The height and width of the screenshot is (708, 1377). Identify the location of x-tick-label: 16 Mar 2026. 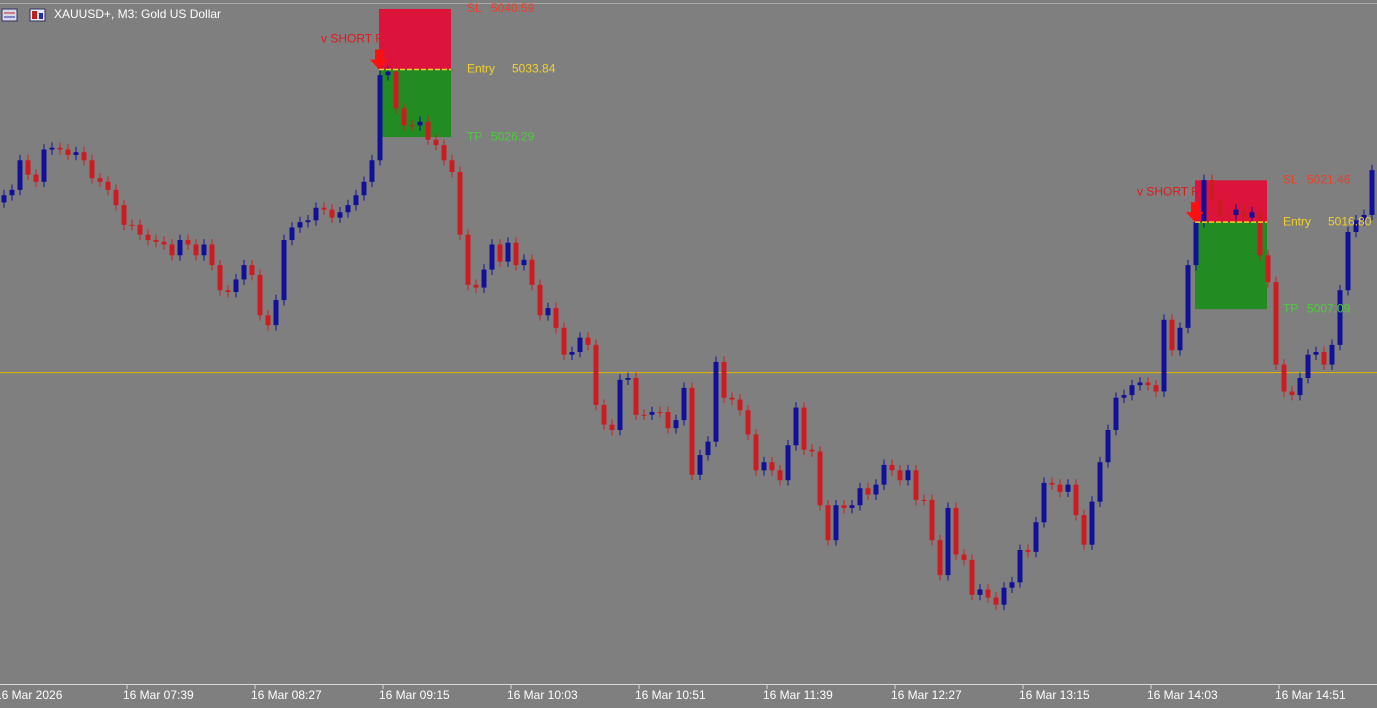
(31, 695).